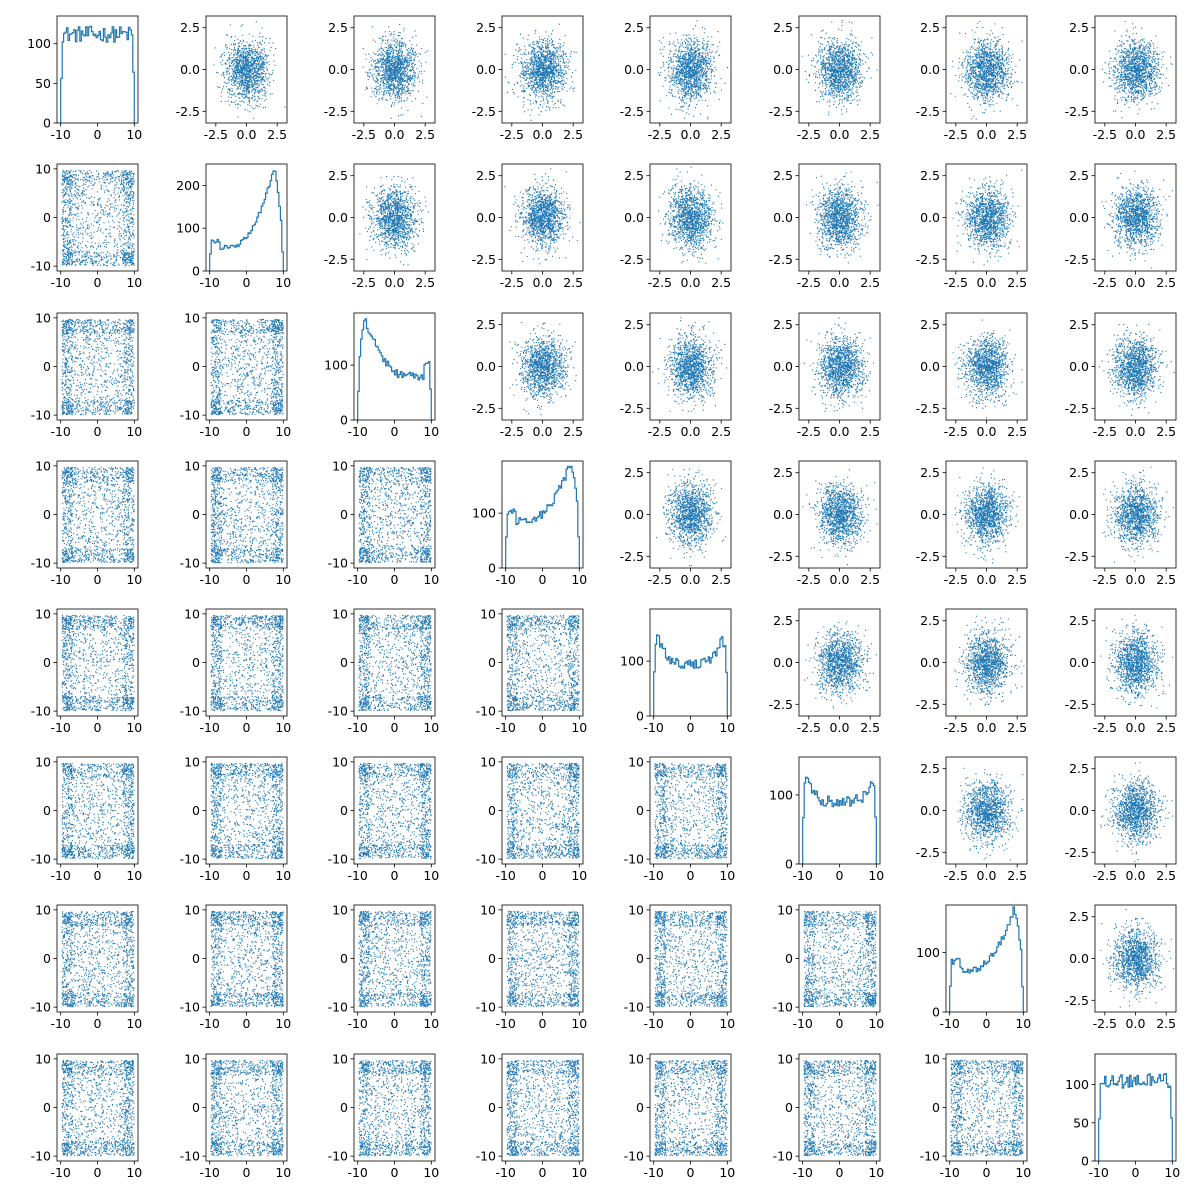 The height and width of the screenshot is (1200, 1200). I want to click on panel-r3-c4-upper: -2.5 0.0 2.5 -2.5 0.0 2.5, so click(676, 523).